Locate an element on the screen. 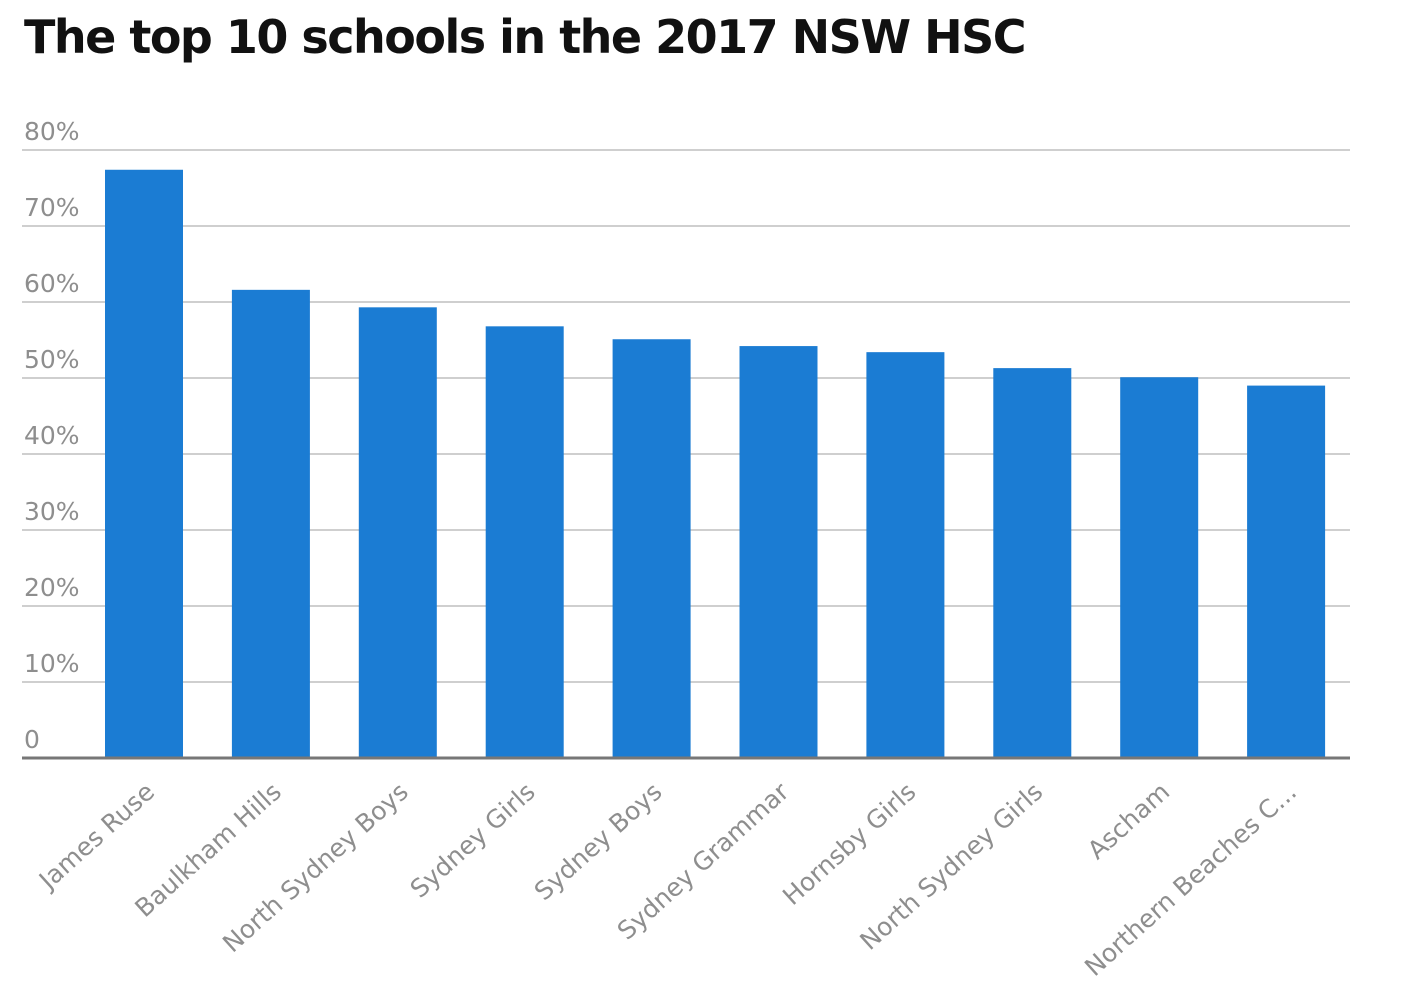 This screenshot has height=995, width=1418. y-tick-labels: 0 10% 20% 30% 40% 50% 60% 70% 80% is located at coordinates (52, 435).